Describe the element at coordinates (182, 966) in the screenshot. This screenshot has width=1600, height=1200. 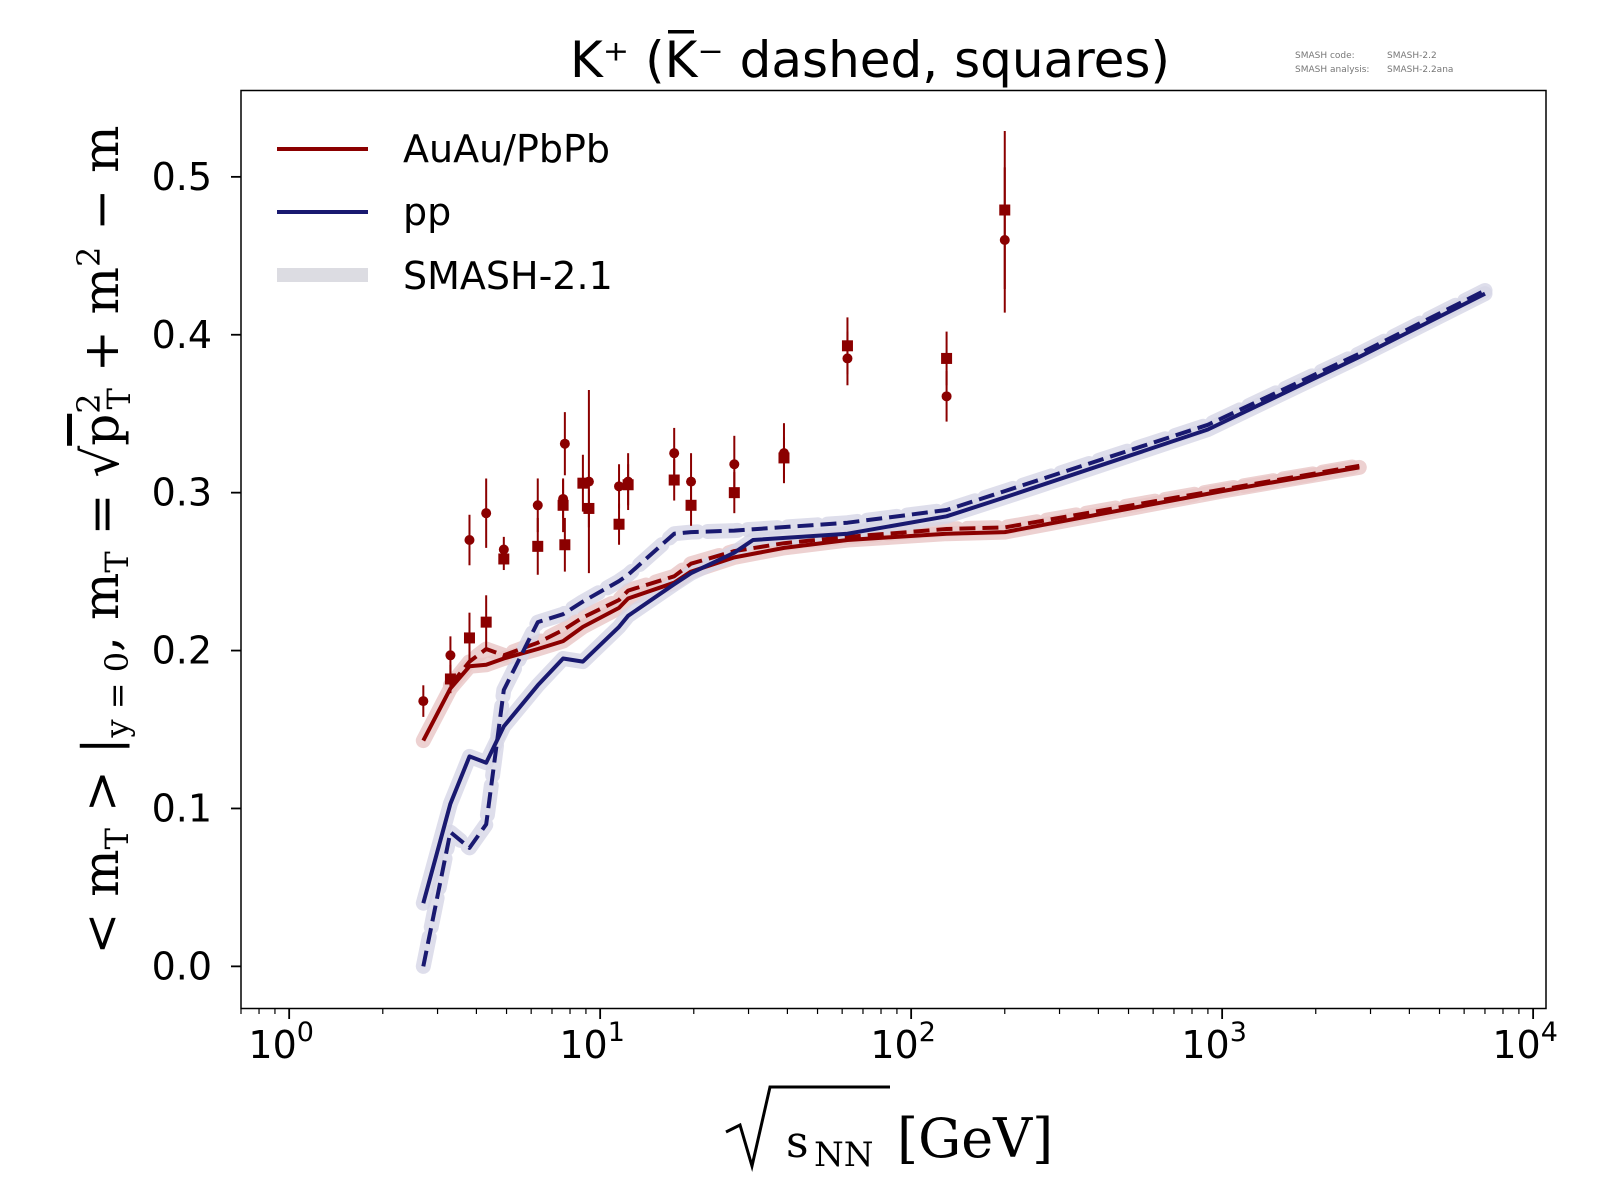
I see `y-tick-label: 0.0` at that location.